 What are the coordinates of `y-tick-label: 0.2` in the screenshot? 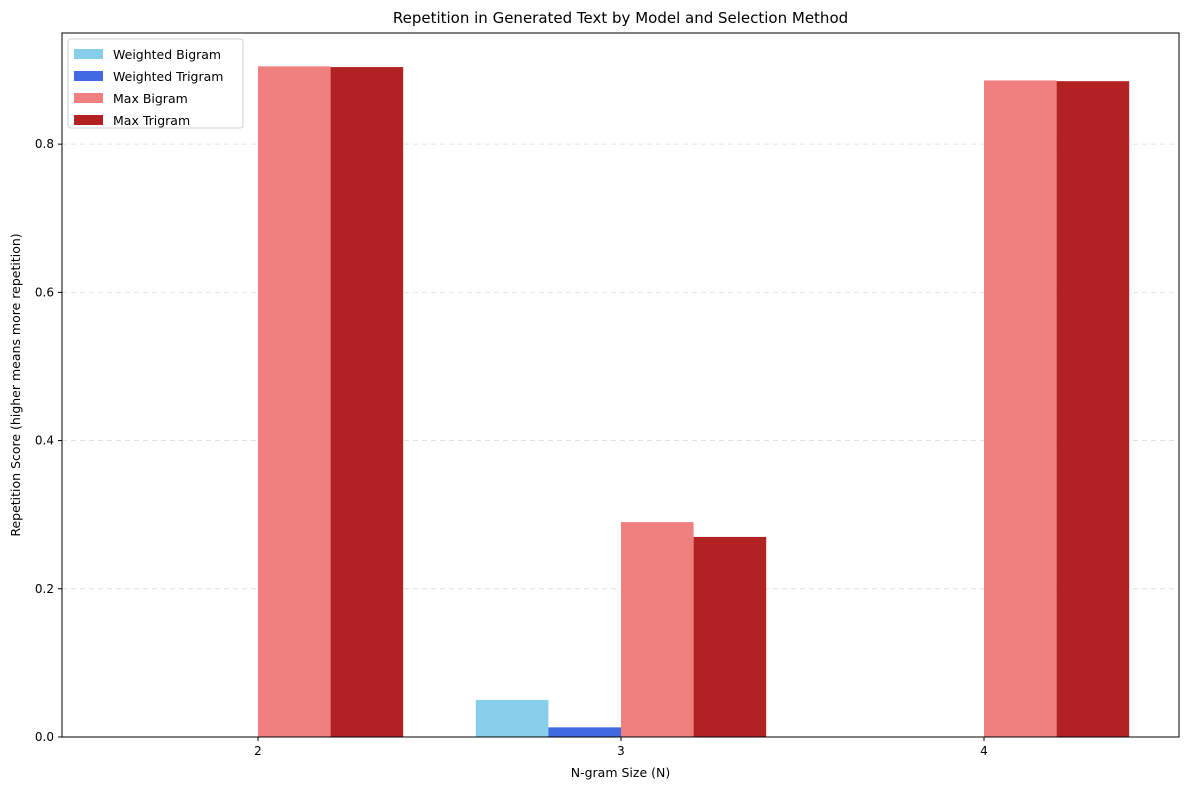 It's located at (44, 589).